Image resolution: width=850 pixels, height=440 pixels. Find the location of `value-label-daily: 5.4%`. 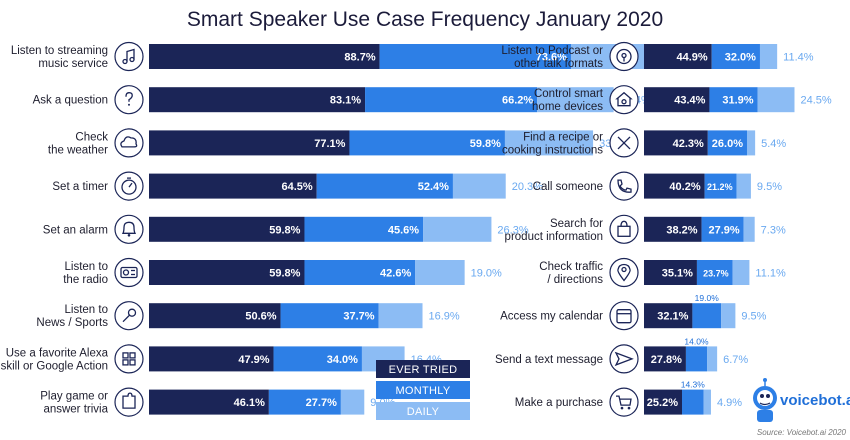

value-label-daily: 5.4% is located at coordinates (773, 144).